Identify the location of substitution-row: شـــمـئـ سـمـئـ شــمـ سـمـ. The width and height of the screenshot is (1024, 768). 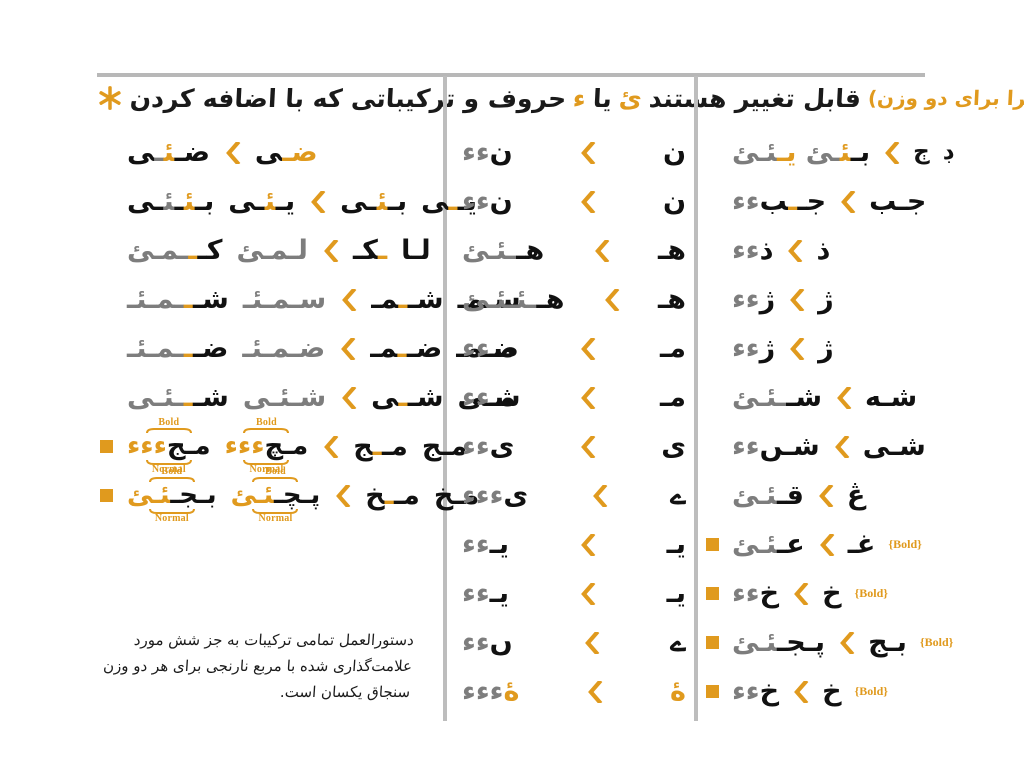
(310, 299).